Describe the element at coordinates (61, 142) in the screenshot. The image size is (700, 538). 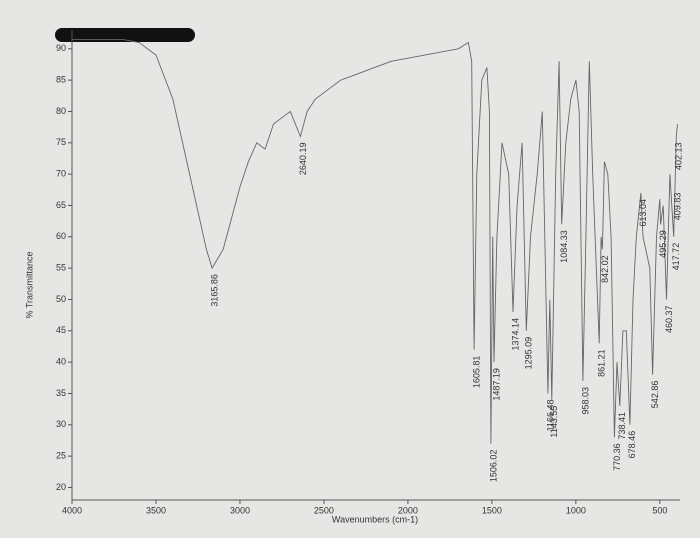
I see `y-tick-label: 75` at that location.